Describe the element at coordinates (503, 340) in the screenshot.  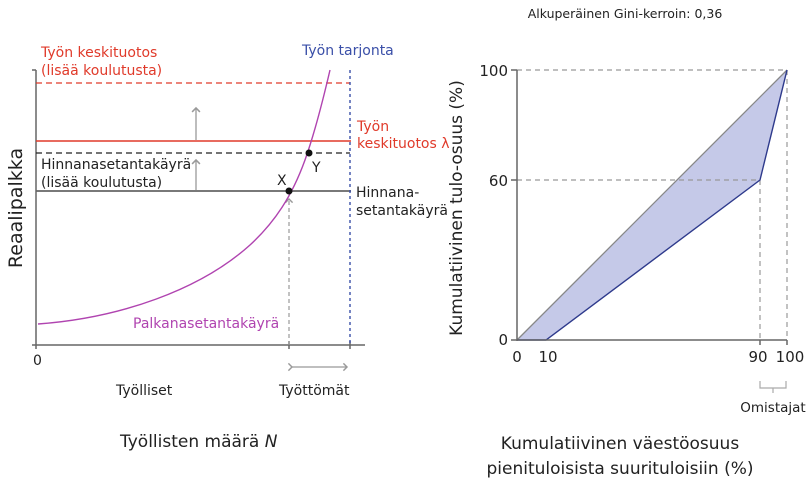
I see `y-tick-0: 0` at that location.